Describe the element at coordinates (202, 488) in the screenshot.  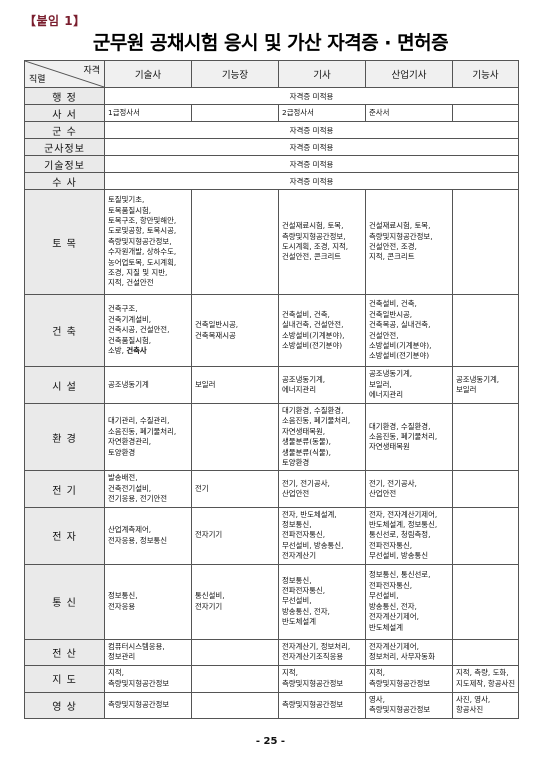
I see `certificate-text: 전기` at that location.